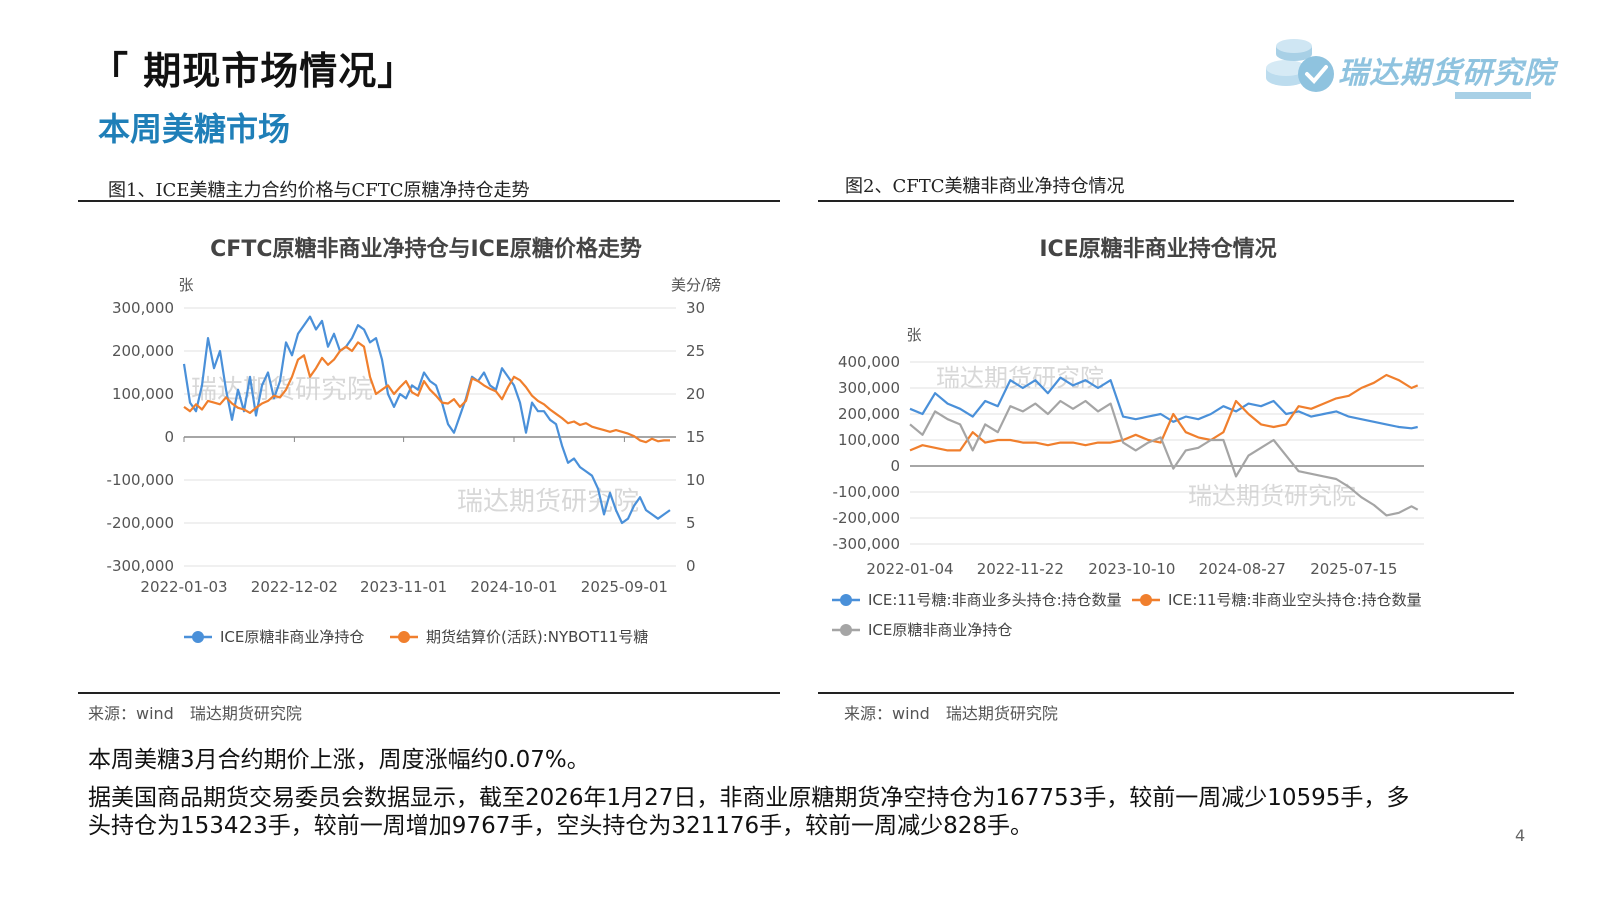 The height and width of the screenshot is (900, 1600). Describe the element at coordinates (292, 637) in the screenshot. I see `chart-1-legend-label: ICE原糖非商业净持仓` at that location.